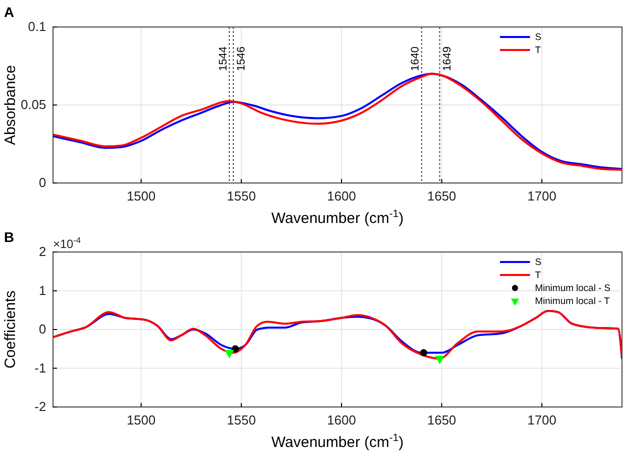 This screenshot has height=455, width=627. What do you see at coordinates (9, 237) in the screenshot?
I see `chart-title: B` at bounding box center [9, 237].